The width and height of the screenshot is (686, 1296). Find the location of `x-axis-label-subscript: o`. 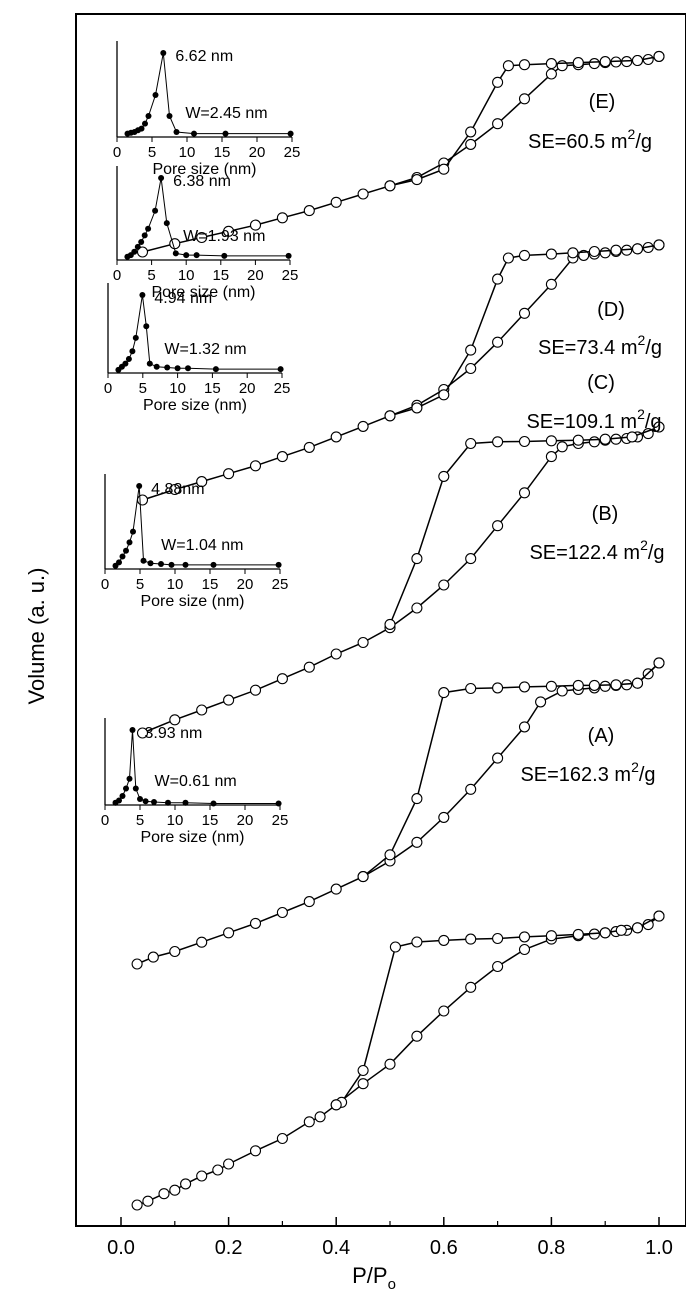

x-axis-label-subscript: o is located at coordinates (392, 1284).